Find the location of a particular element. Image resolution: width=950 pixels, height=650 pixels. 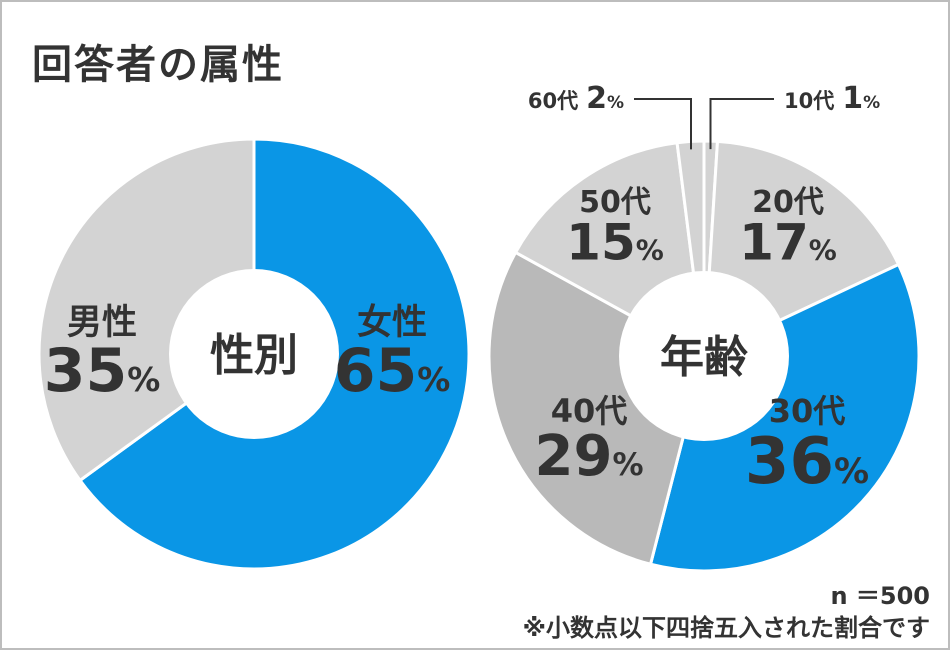

gender-female-value-line: 65% is located at coordinates (392, 371).